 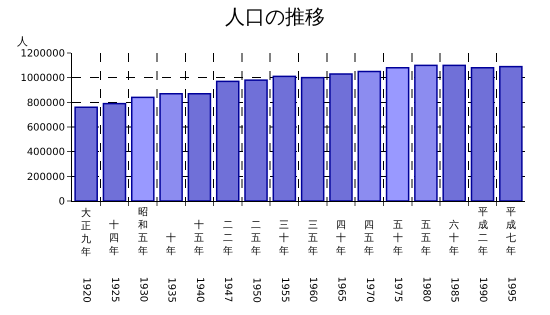 I want to click on category-label: 平成二年 1990, so click(x=482, y=254).